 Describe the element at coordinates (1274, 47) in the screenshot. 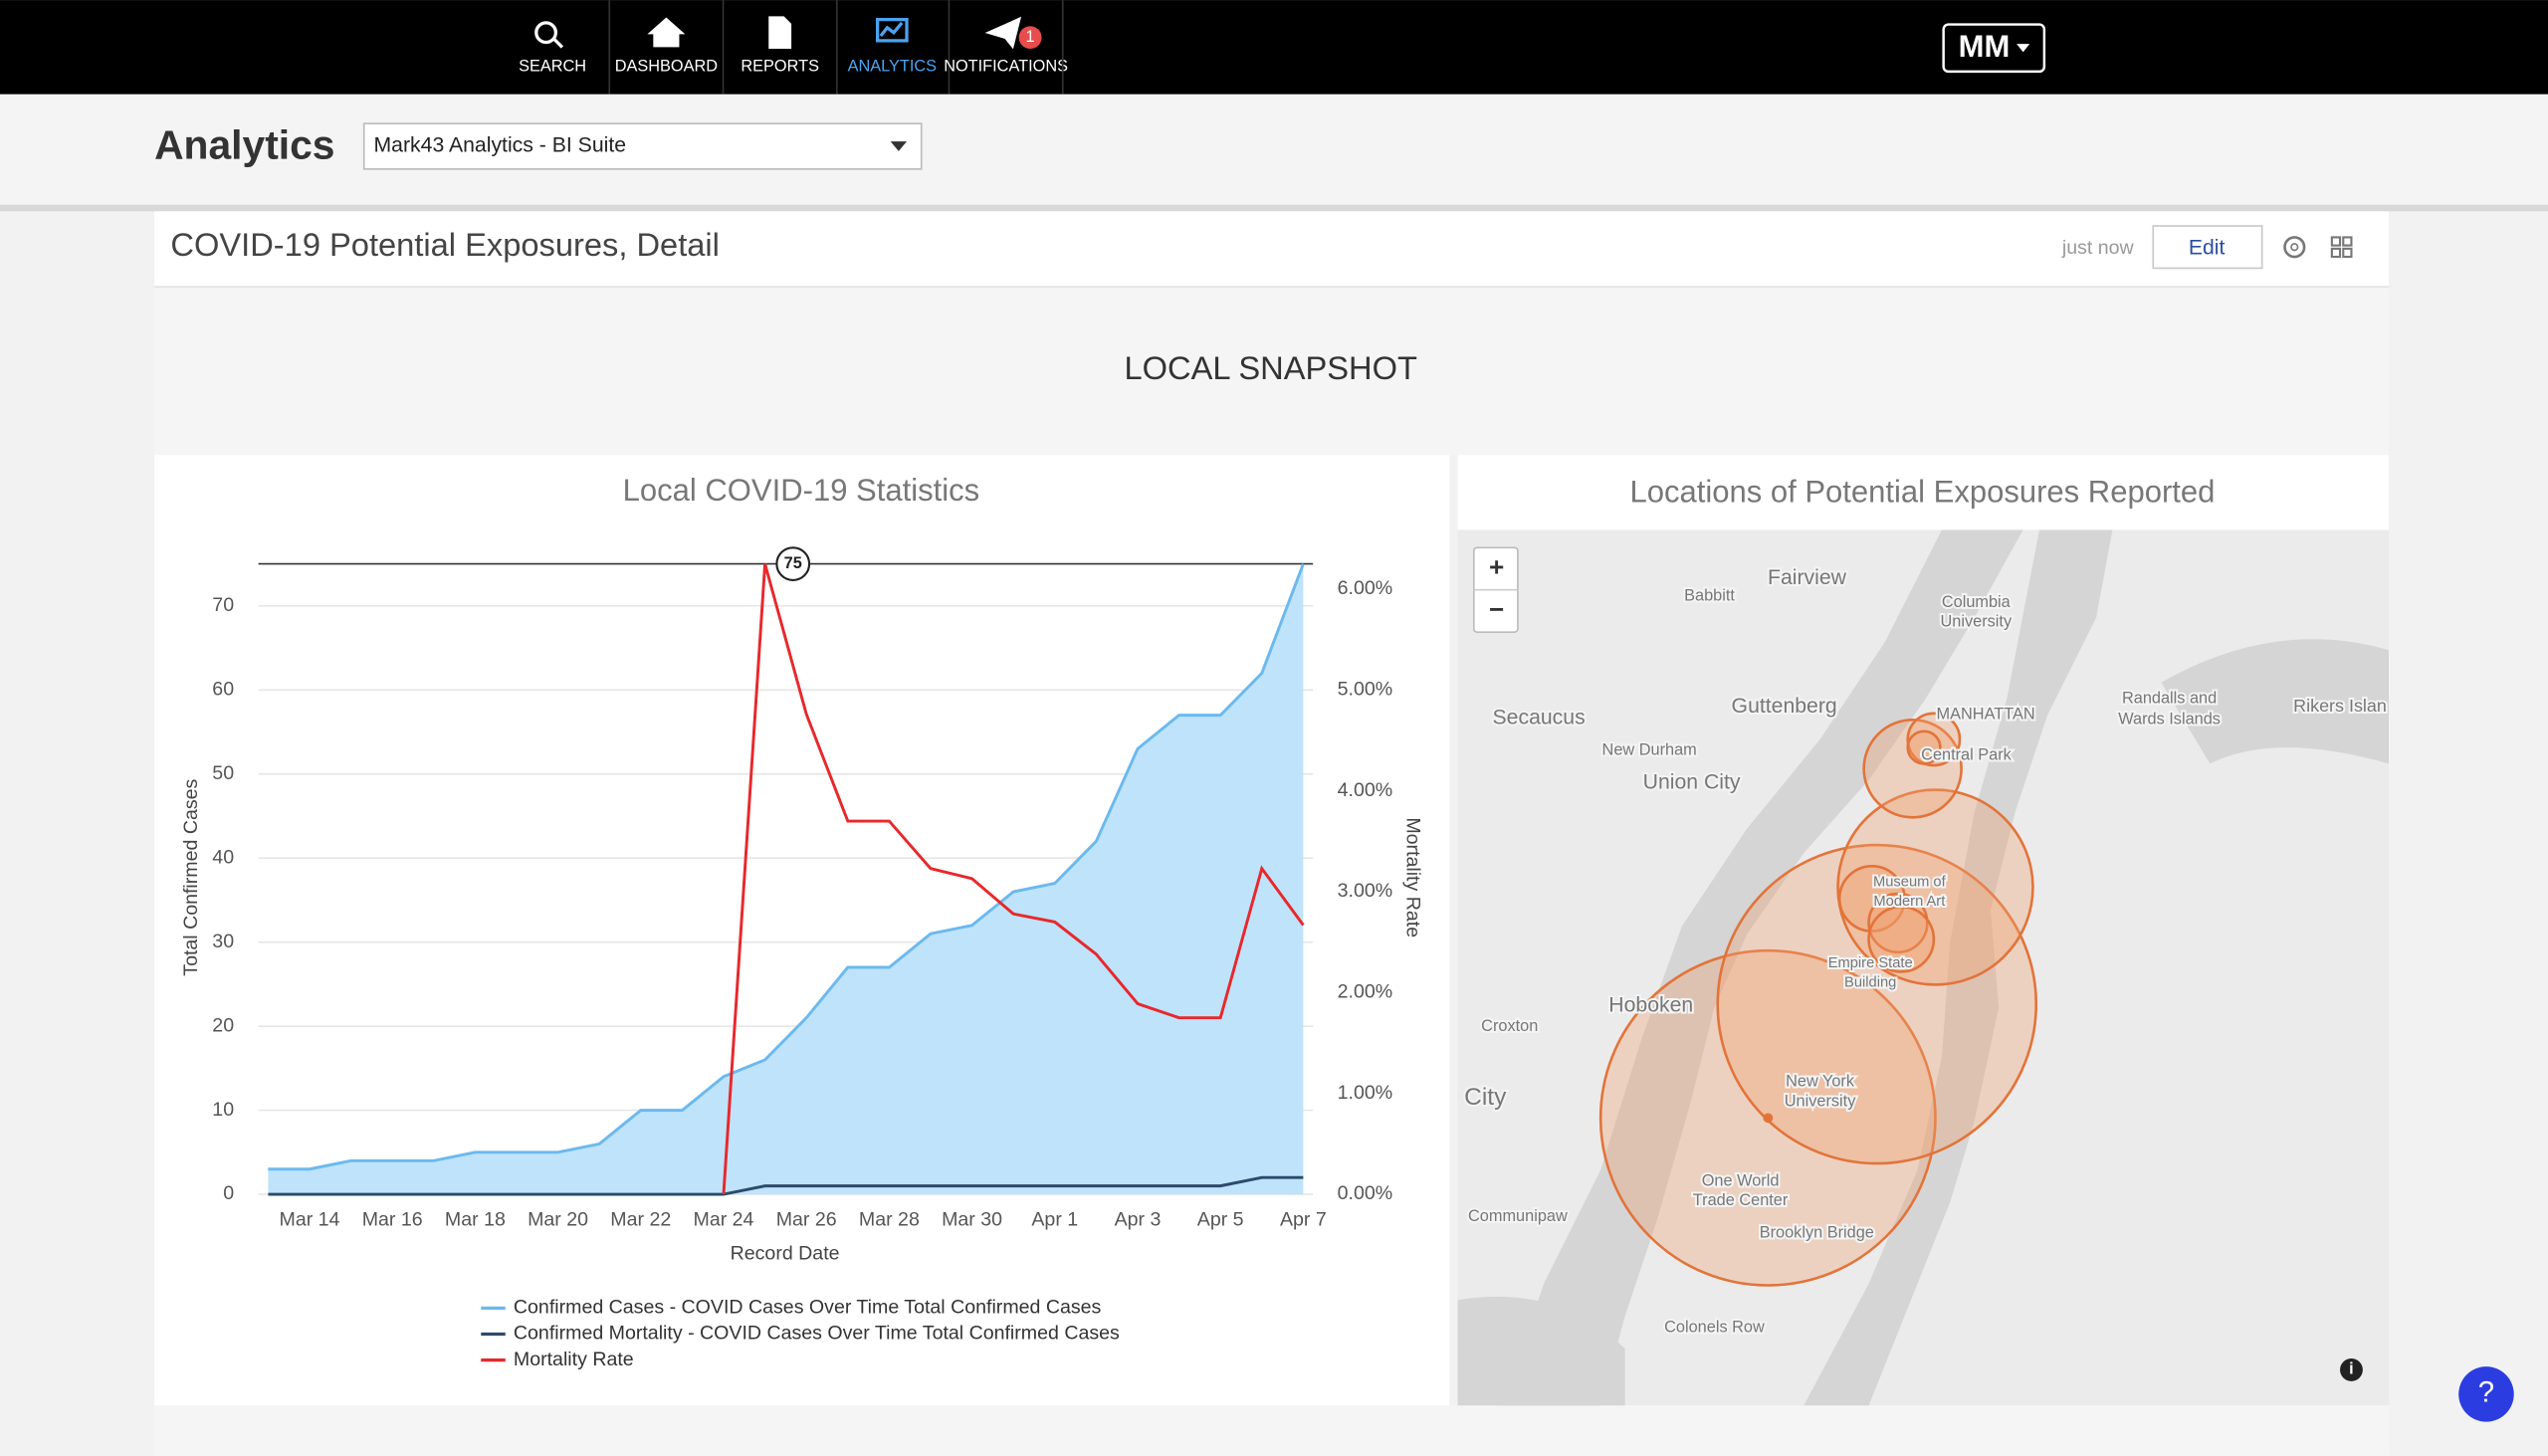

I see `nav-bar` at that location.